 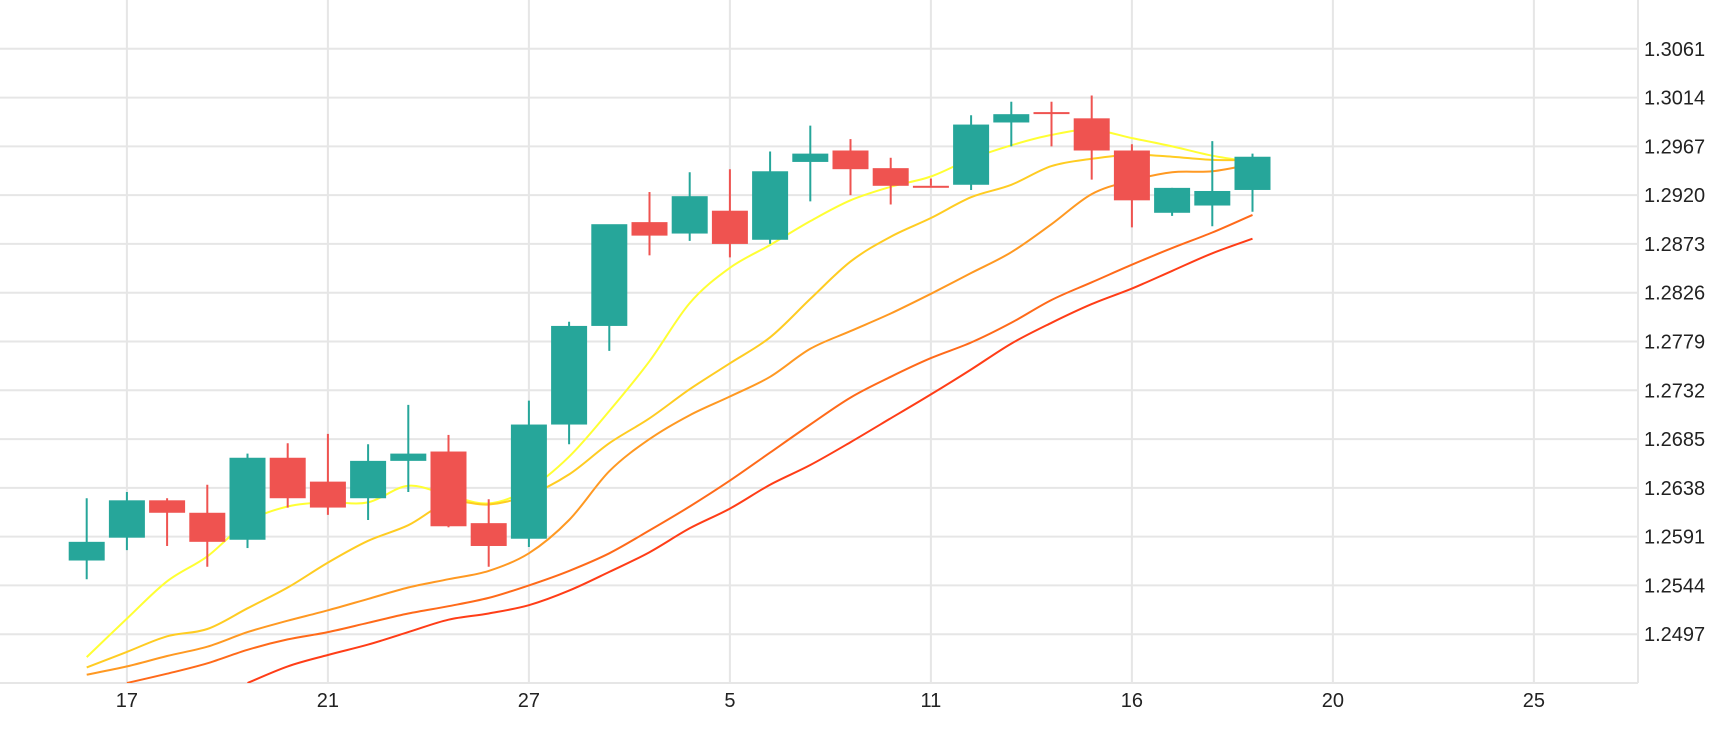 What do you see at coordinates (1333, 701) in the screenshot?
I see `x-tick-label: 20` at bounding box center [1333, 701].